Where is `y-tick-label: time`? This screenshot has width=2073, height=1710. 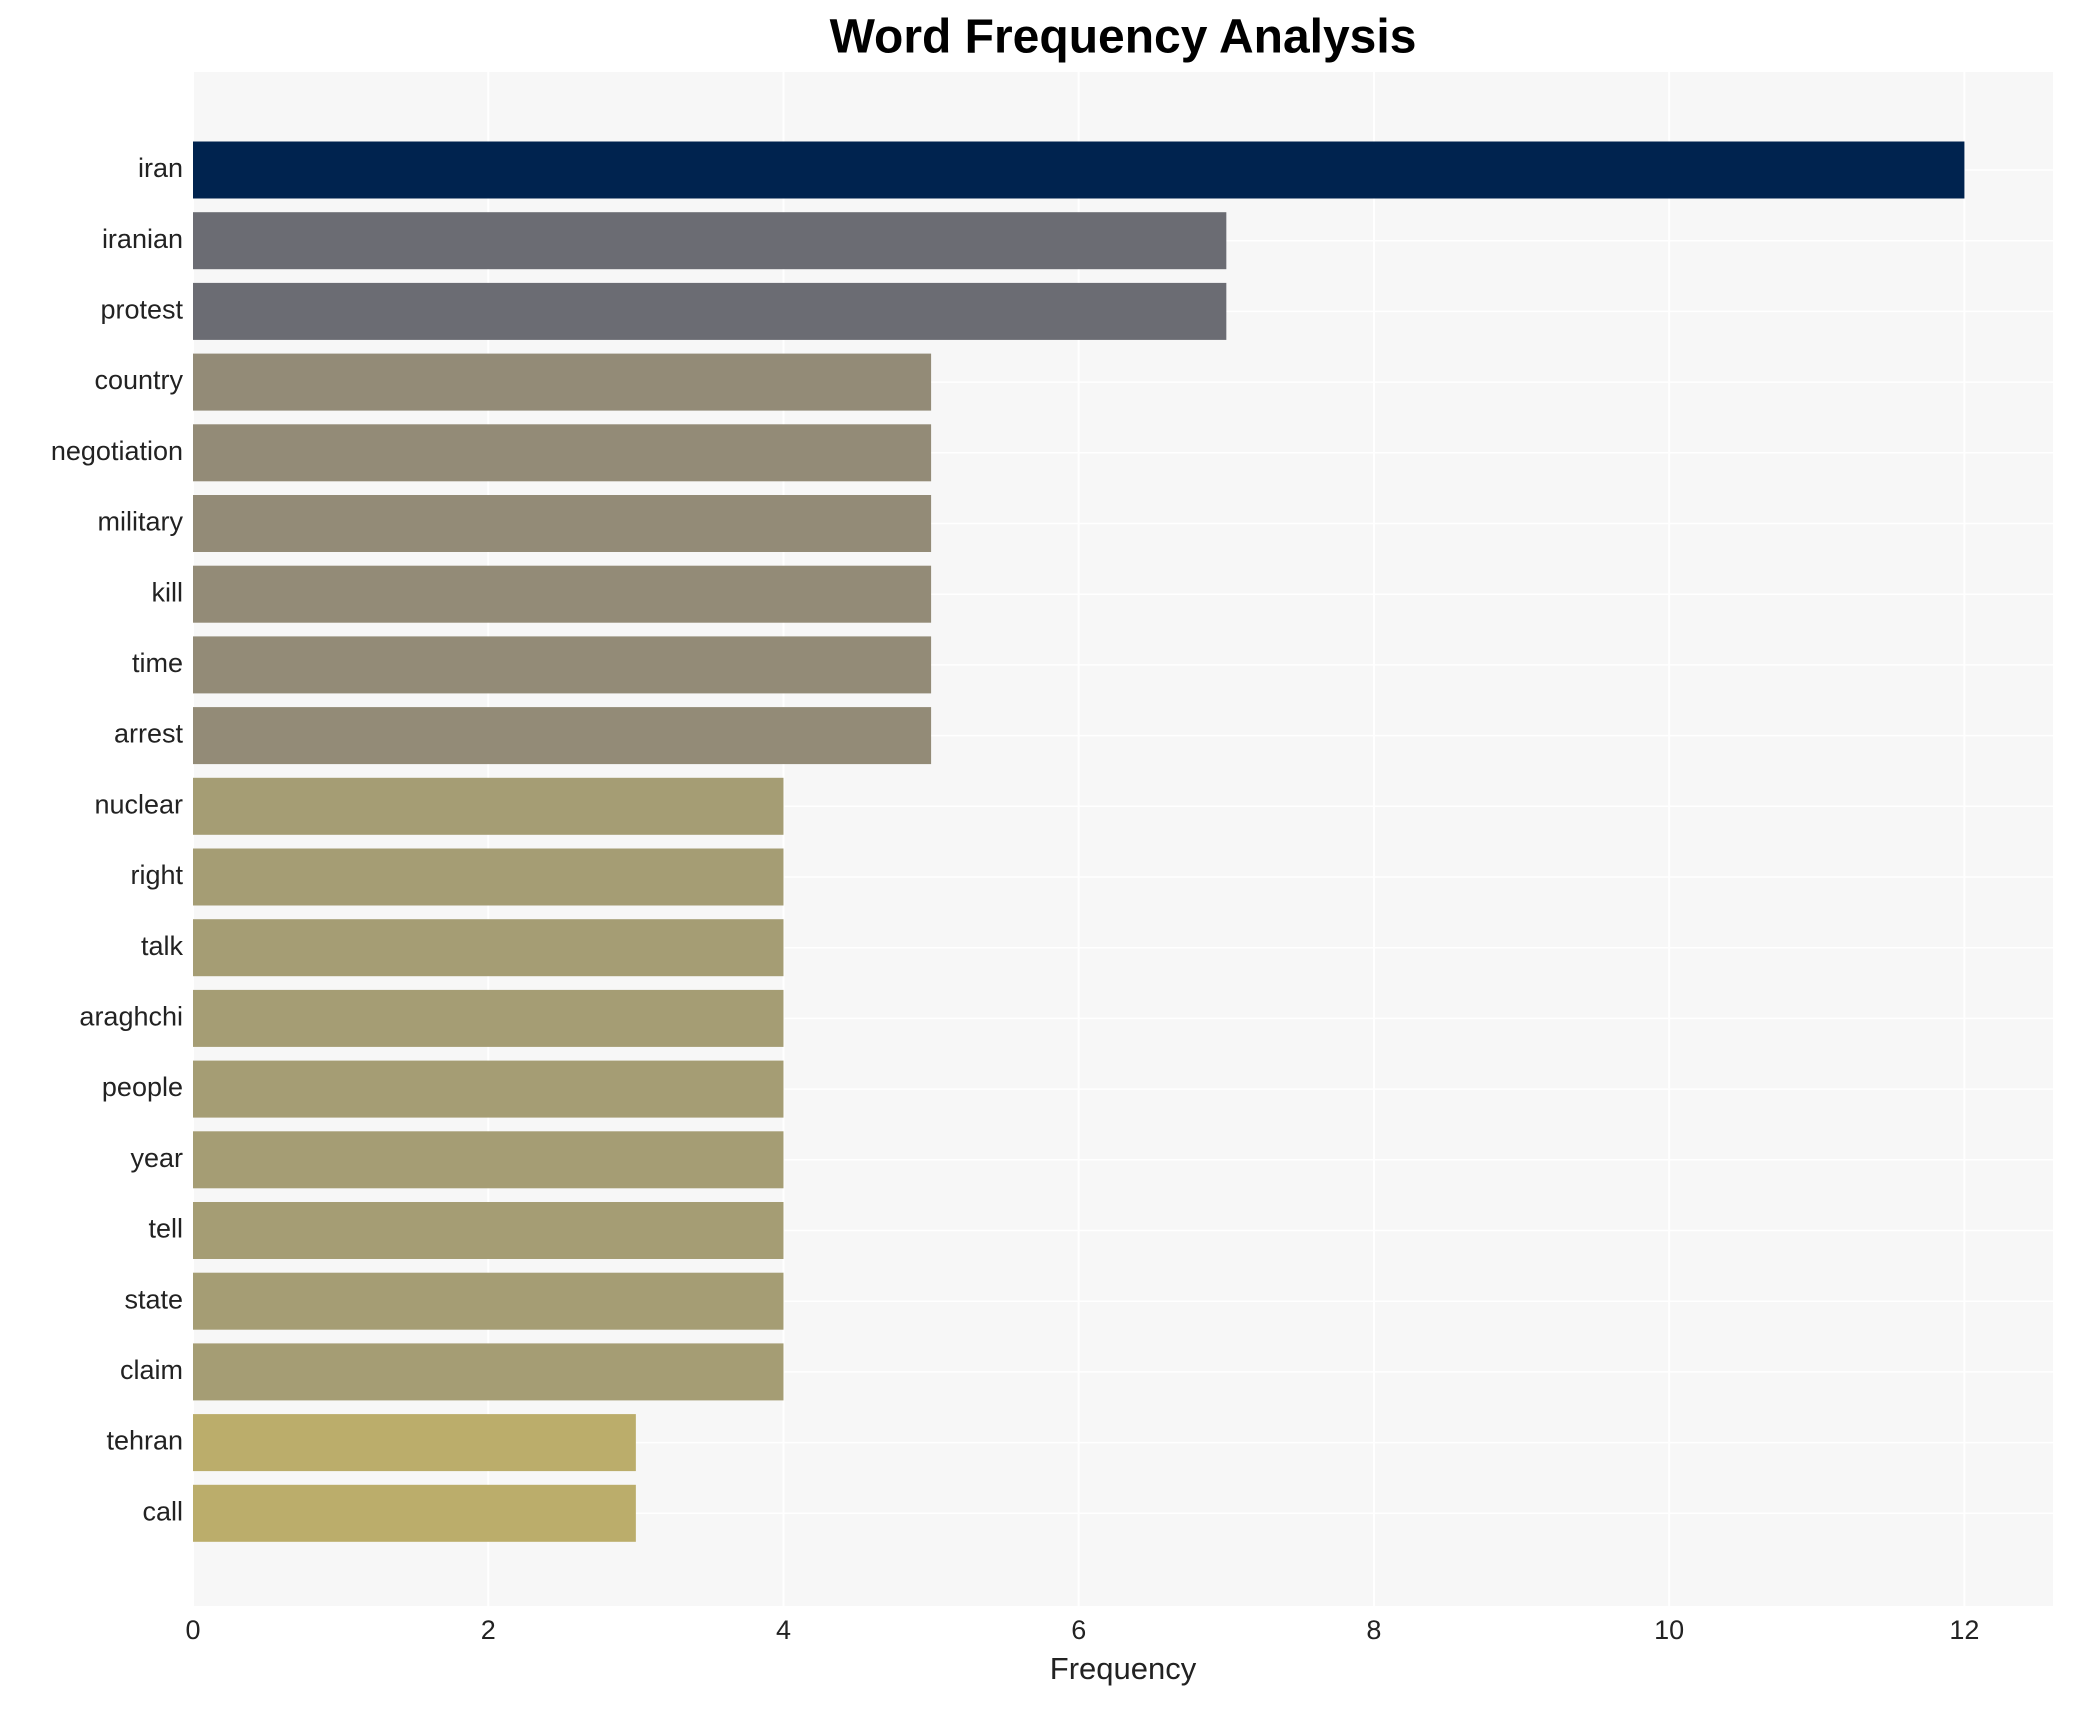
y-tick-label: time is located at coordinates (157, 663).